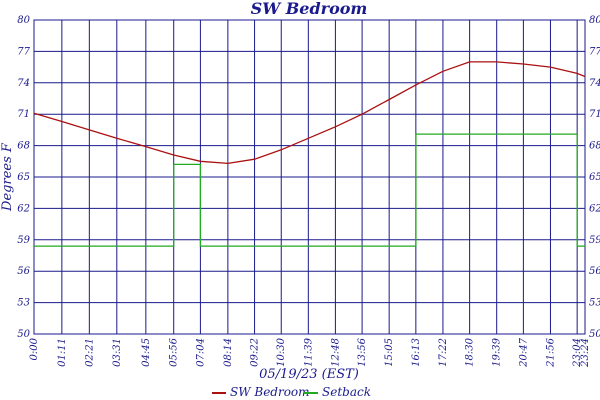 The height and width of the screenshot is (400, 600). I want to click on x-tick-label: 03:31, so click(117, 352).